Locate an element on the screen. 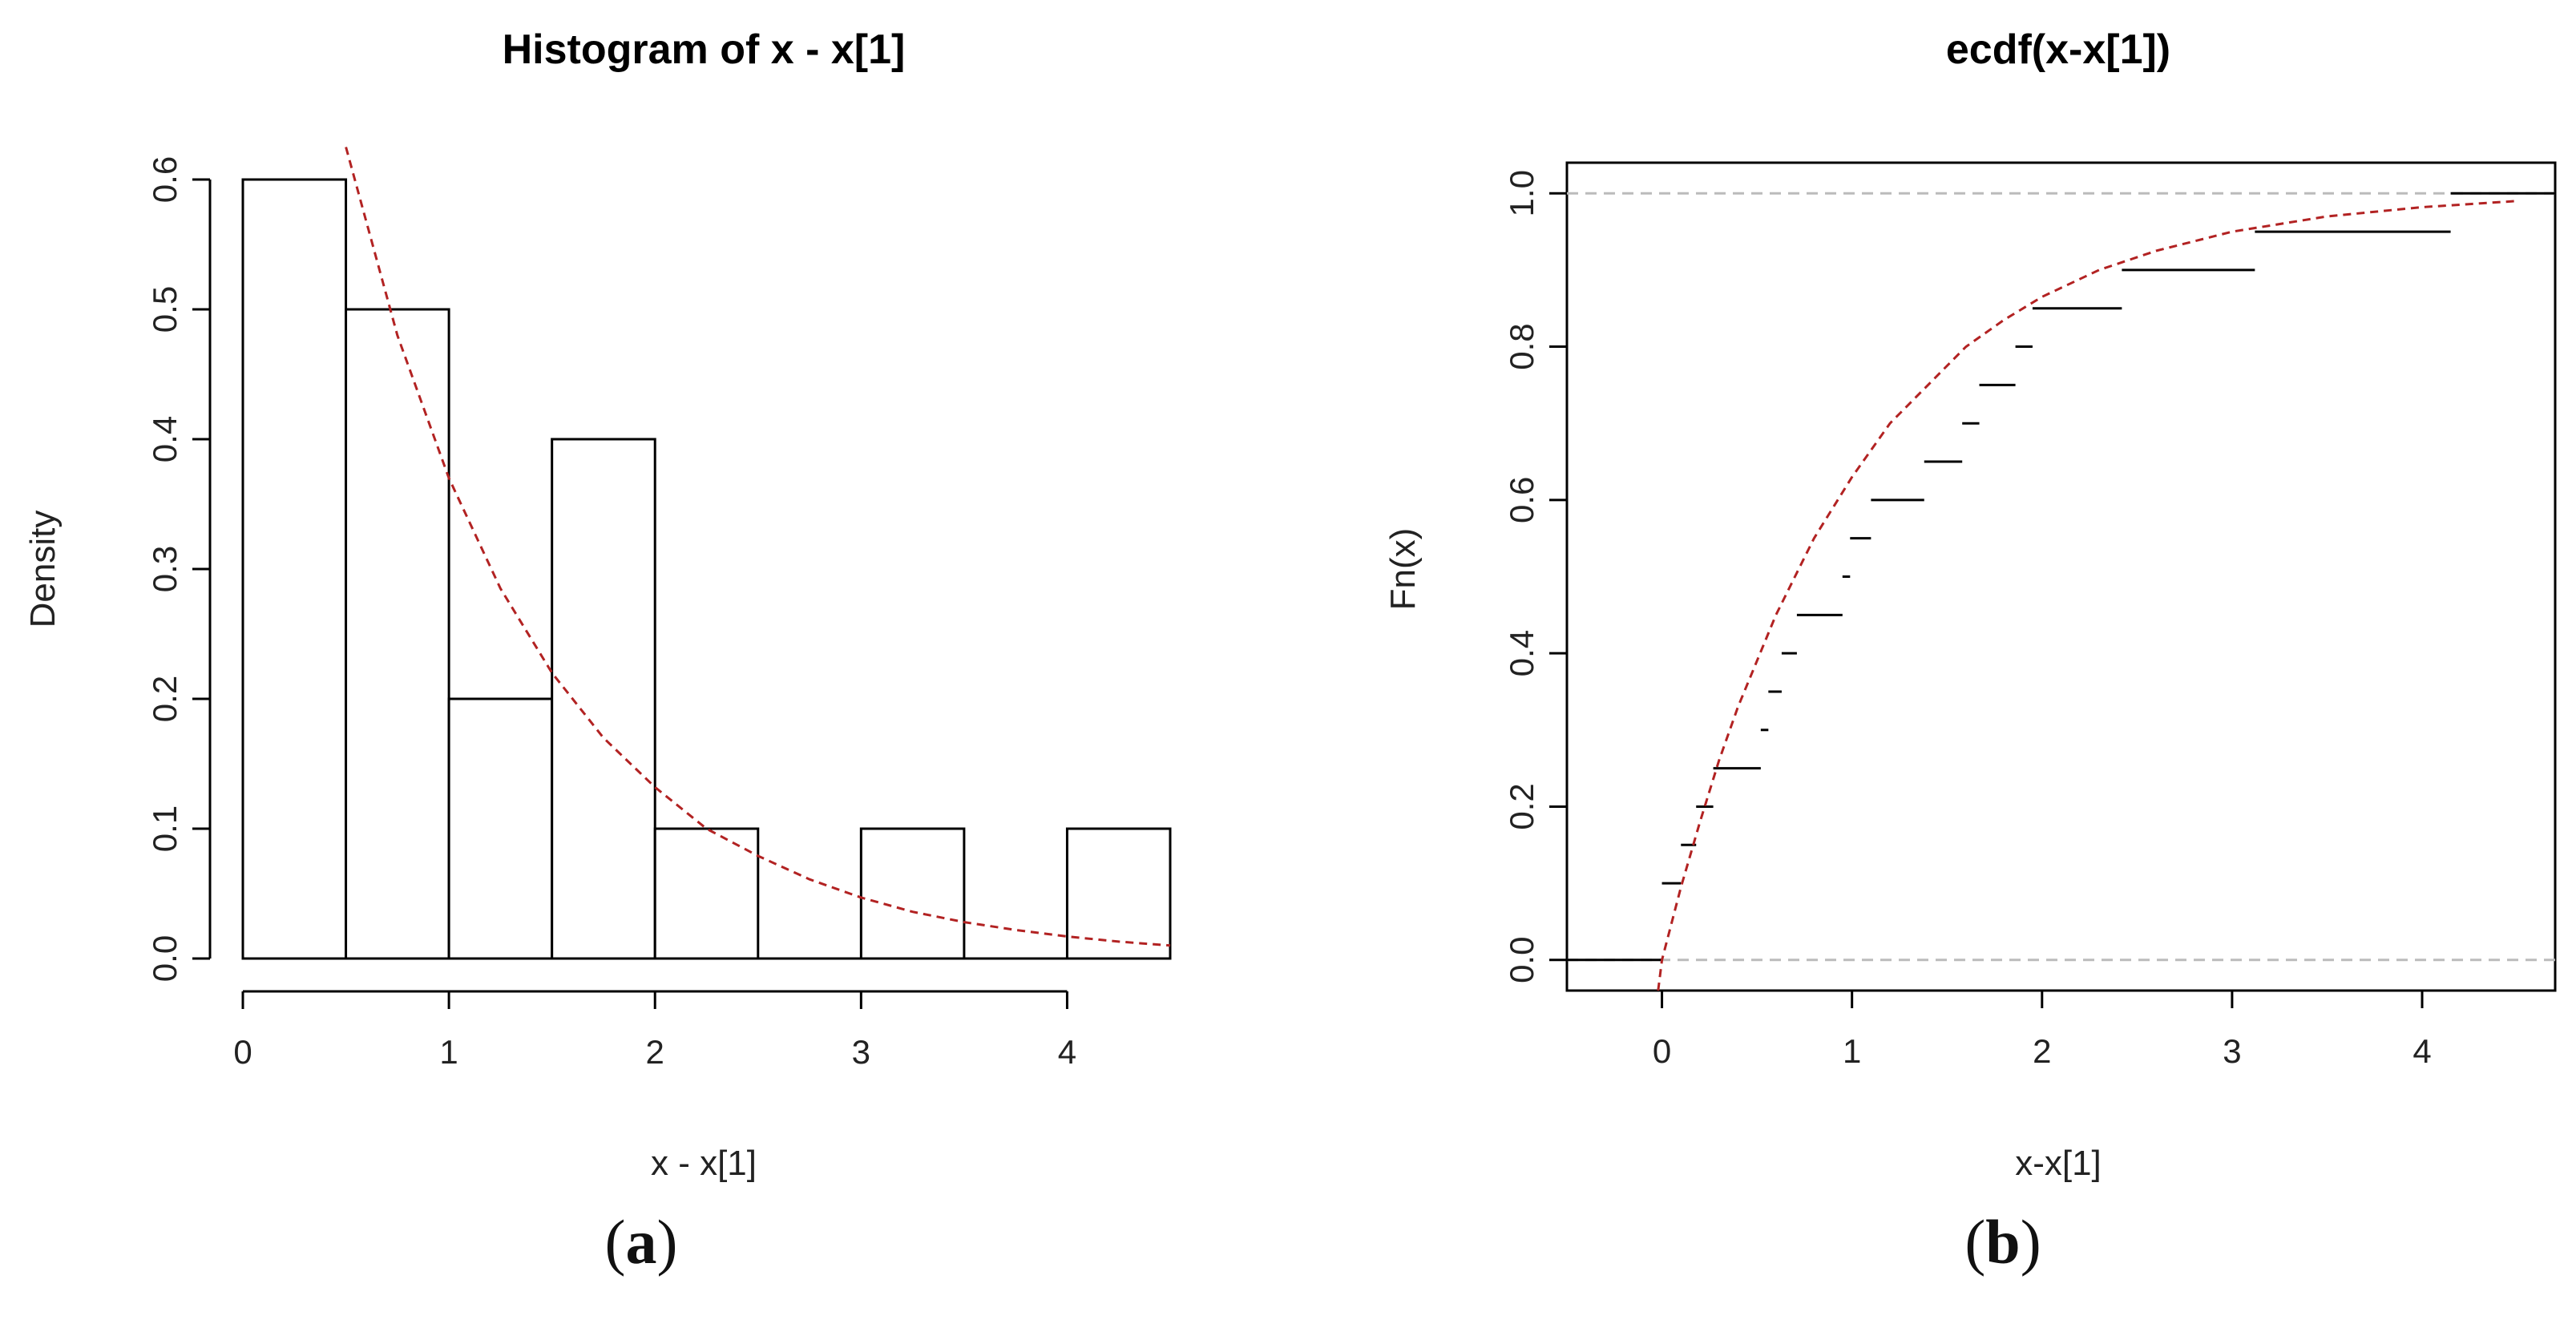 The width and height of the screenshot is (2576, 1340). histogram-x-tick-label: 2 is located at coordinates (655, 1052).